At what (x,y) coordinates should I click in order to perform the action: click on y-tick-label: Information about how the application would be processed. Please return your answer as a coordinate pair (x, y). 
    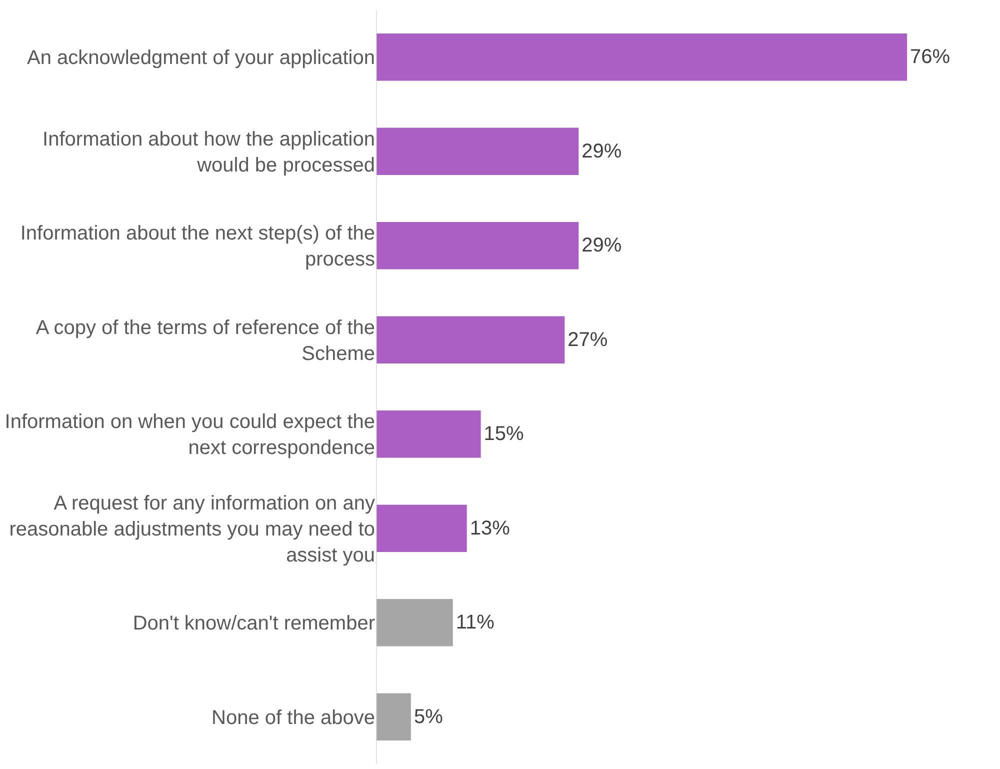
    Looking at the image, I should click on (208, 152).